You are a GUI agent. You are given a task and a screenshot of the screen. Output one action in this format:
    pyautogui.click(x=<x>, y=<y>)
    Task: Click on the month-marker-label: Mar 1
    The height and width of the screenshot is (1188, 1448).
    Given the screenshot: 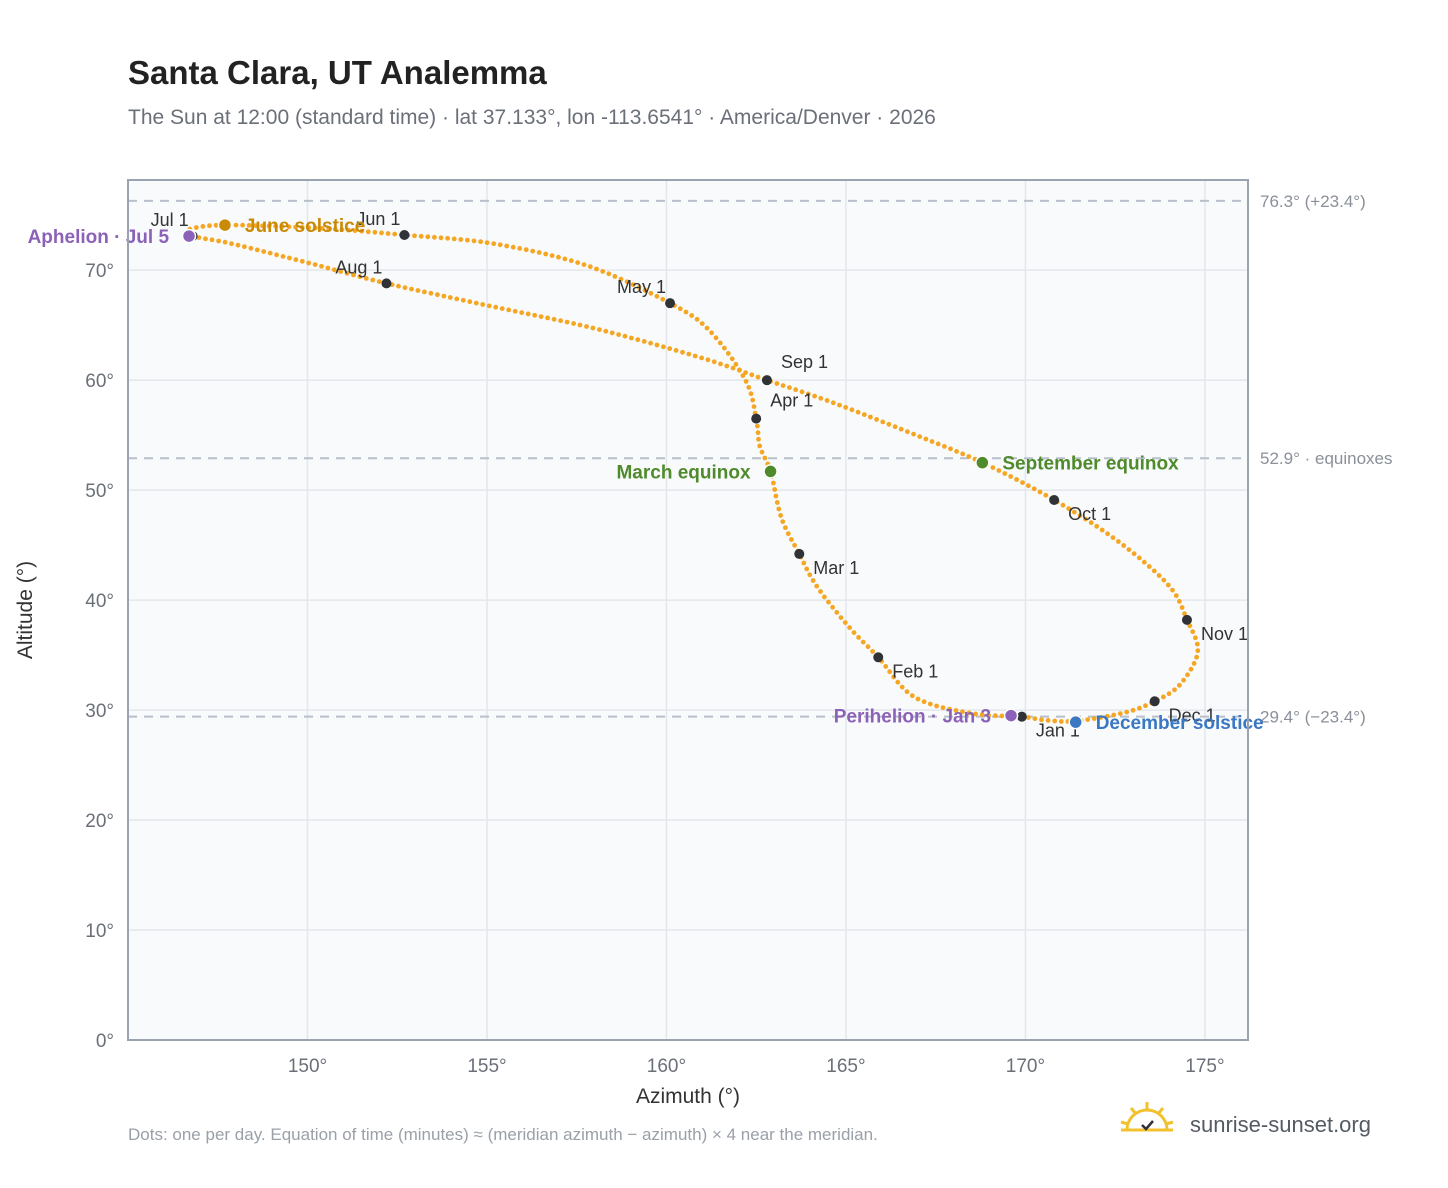 What is the action you would take?
    pyautogui.click(x=836, y=568)
    